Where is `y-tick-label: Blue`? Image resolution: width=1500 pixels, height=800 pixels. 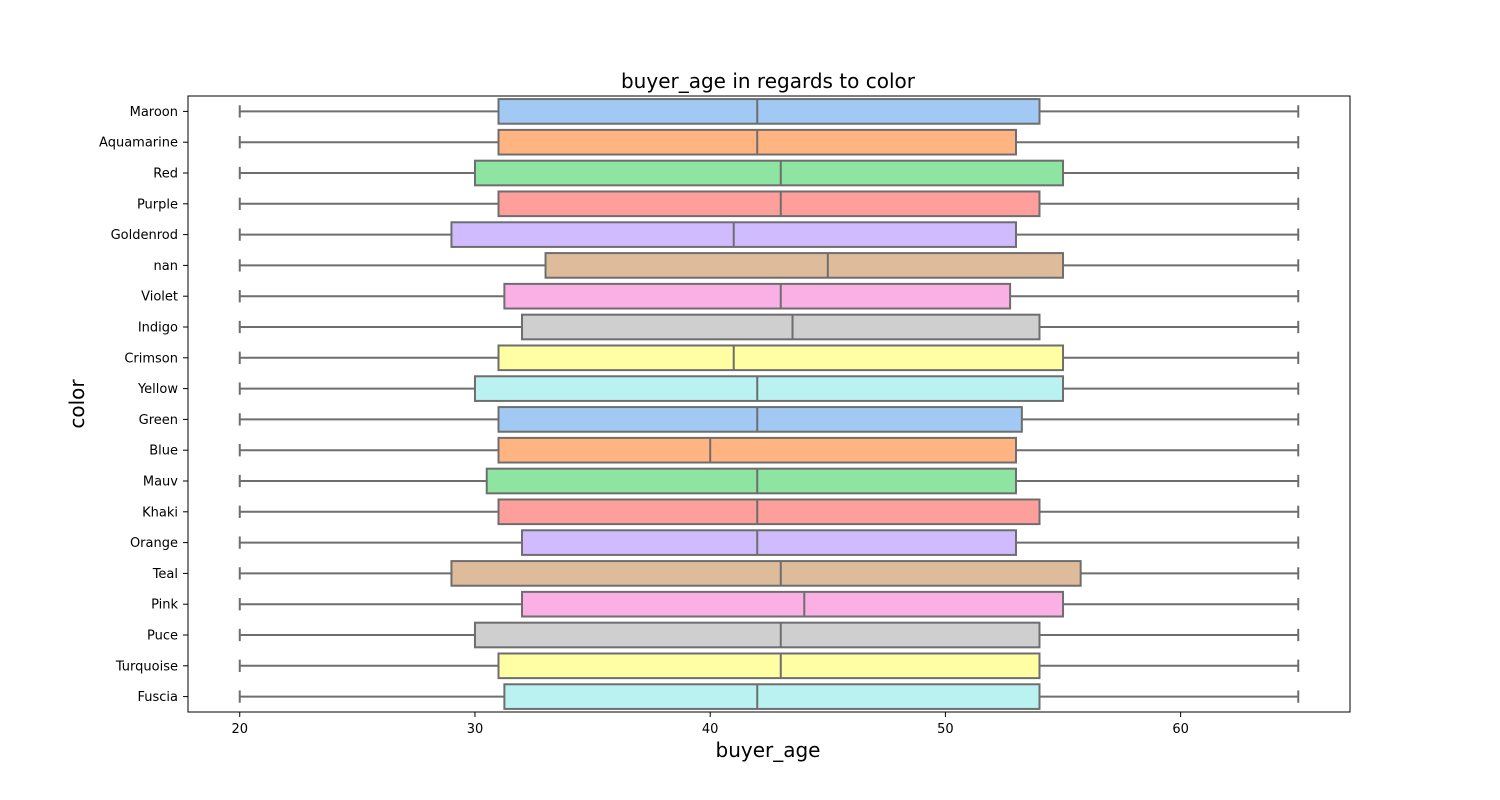
y-tick-label: Blue is located at coordinates (163, 451).